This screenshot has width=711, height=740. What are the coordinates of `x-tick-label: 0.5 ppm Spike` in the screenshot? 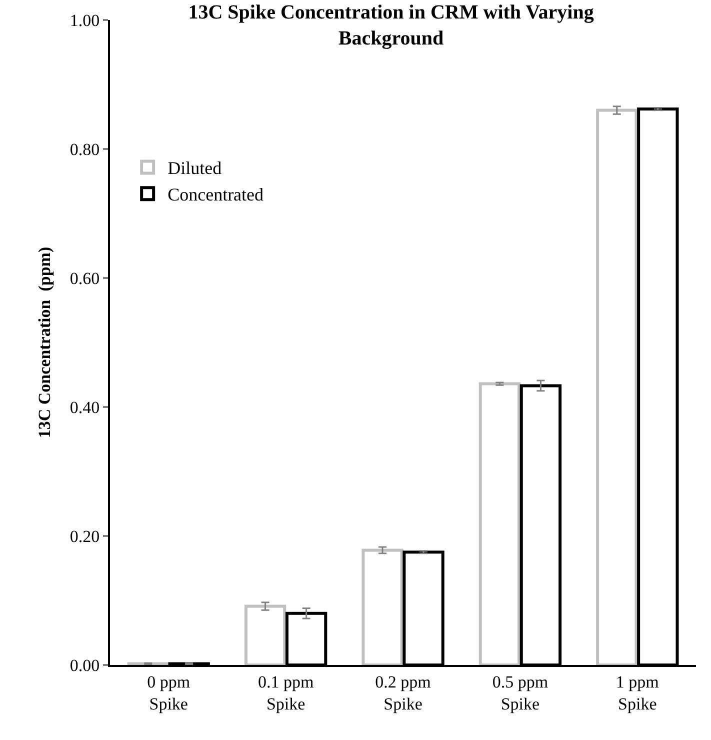 It's located at (520, 693).